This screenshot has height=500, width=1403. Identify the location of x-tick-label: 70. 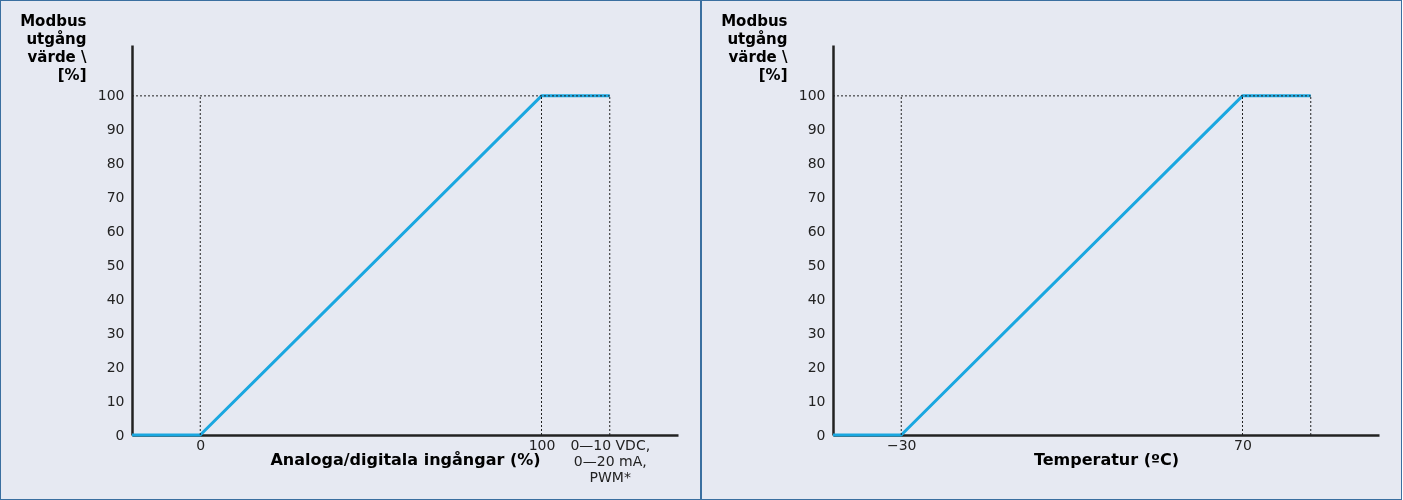
(1243, 444).